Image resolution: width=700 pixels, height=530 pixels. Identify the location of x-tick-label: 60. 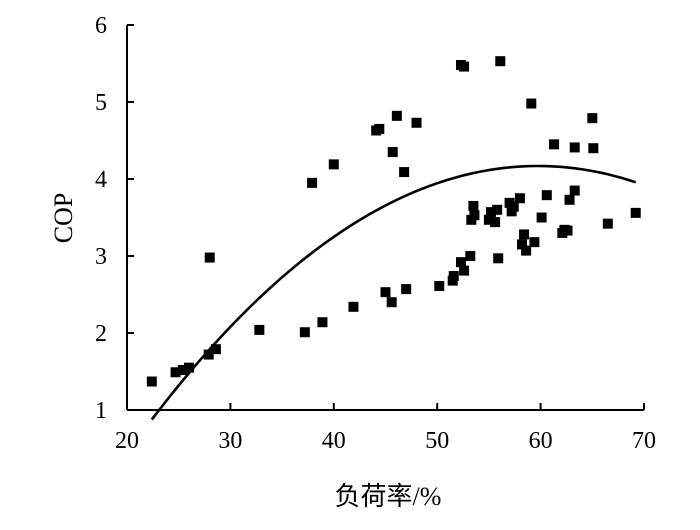
(541, 441).